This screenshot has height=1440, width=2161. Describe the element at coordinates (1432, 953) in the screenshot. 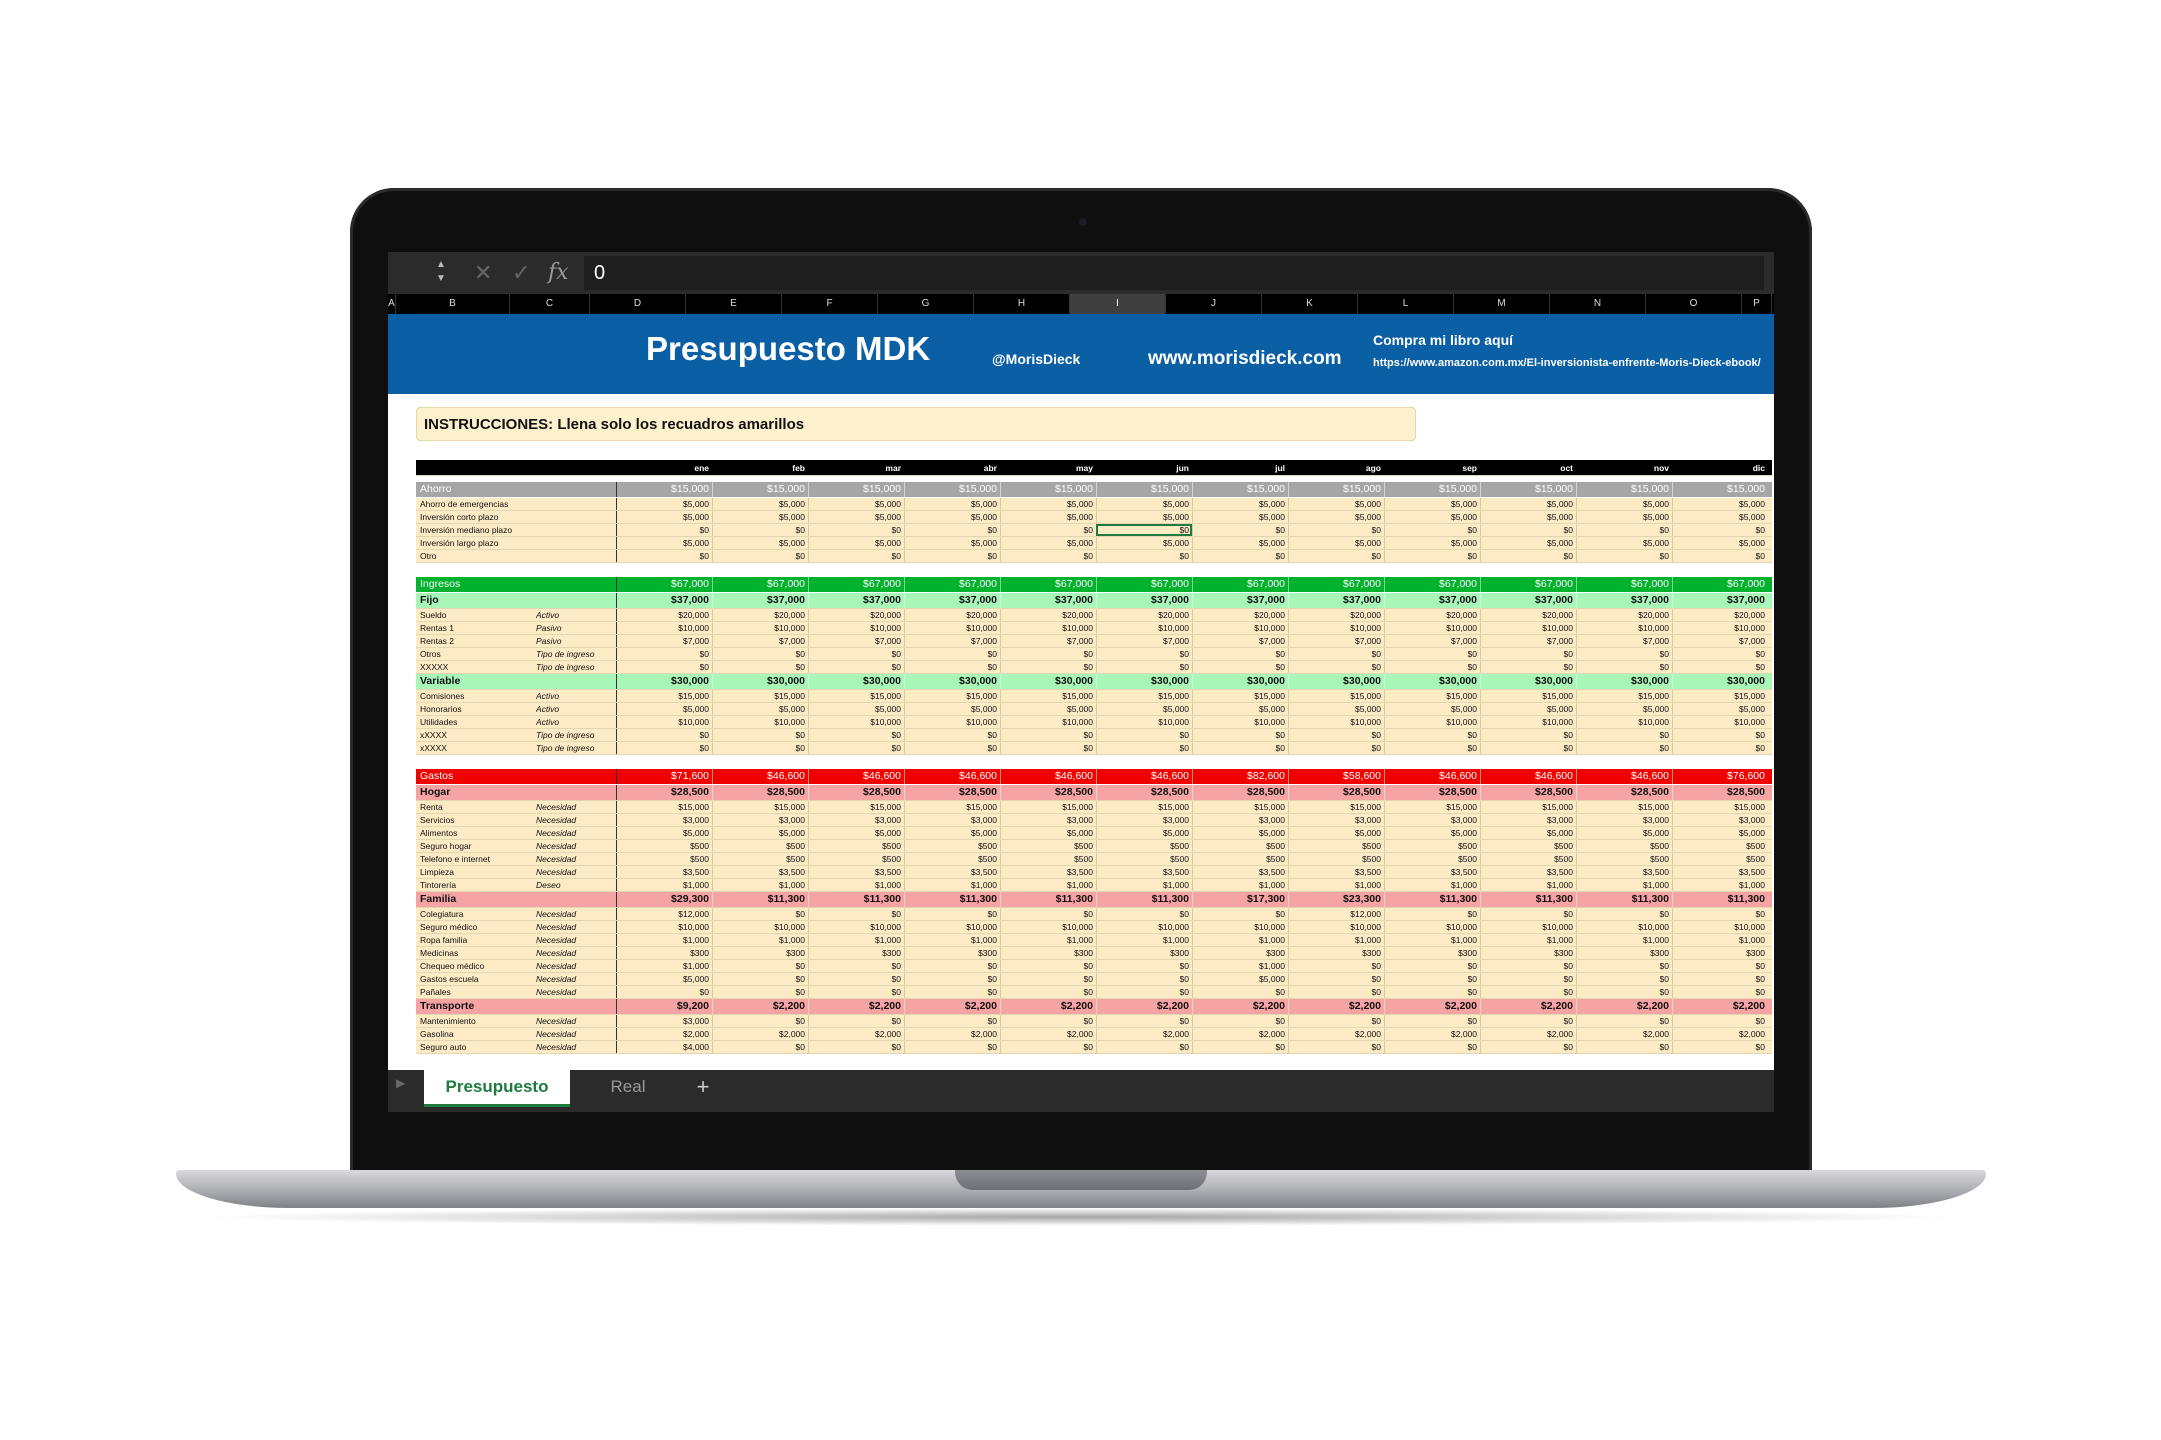

I see `value-cell: $300` at that location.